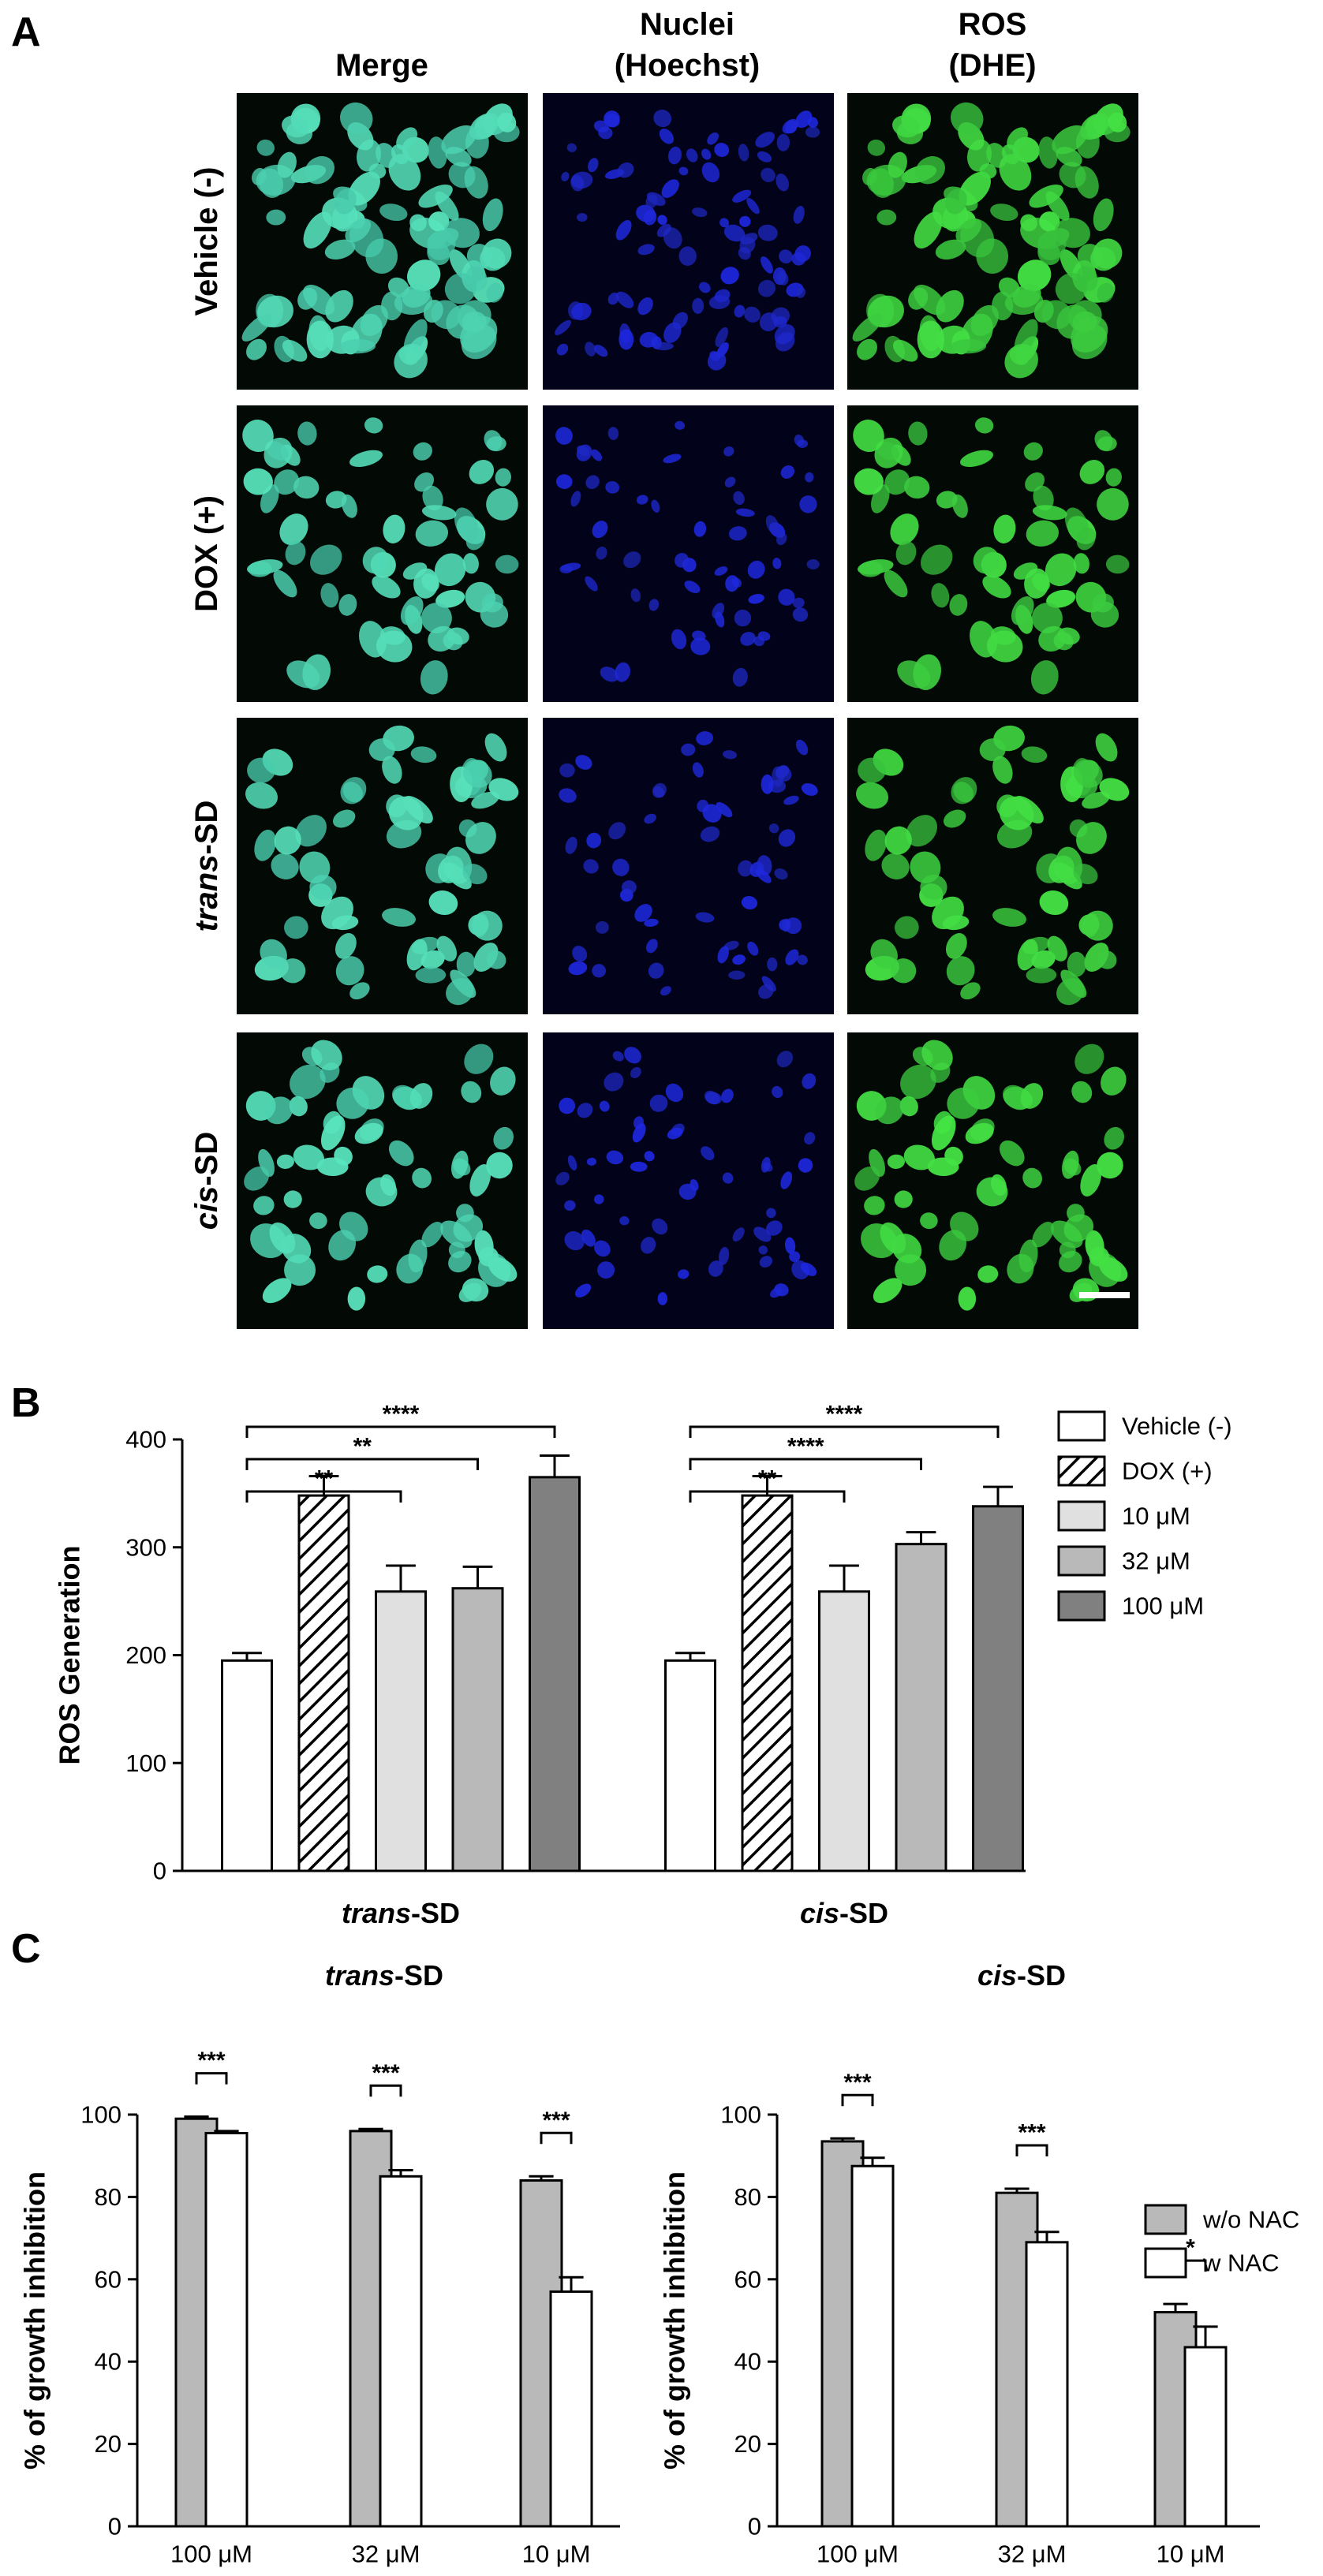 This screenshot has height=2576, width=1323. Describe the element at coordinates (145, 1547) in the screenshot. I see `y-tick-label: 300` at that location.